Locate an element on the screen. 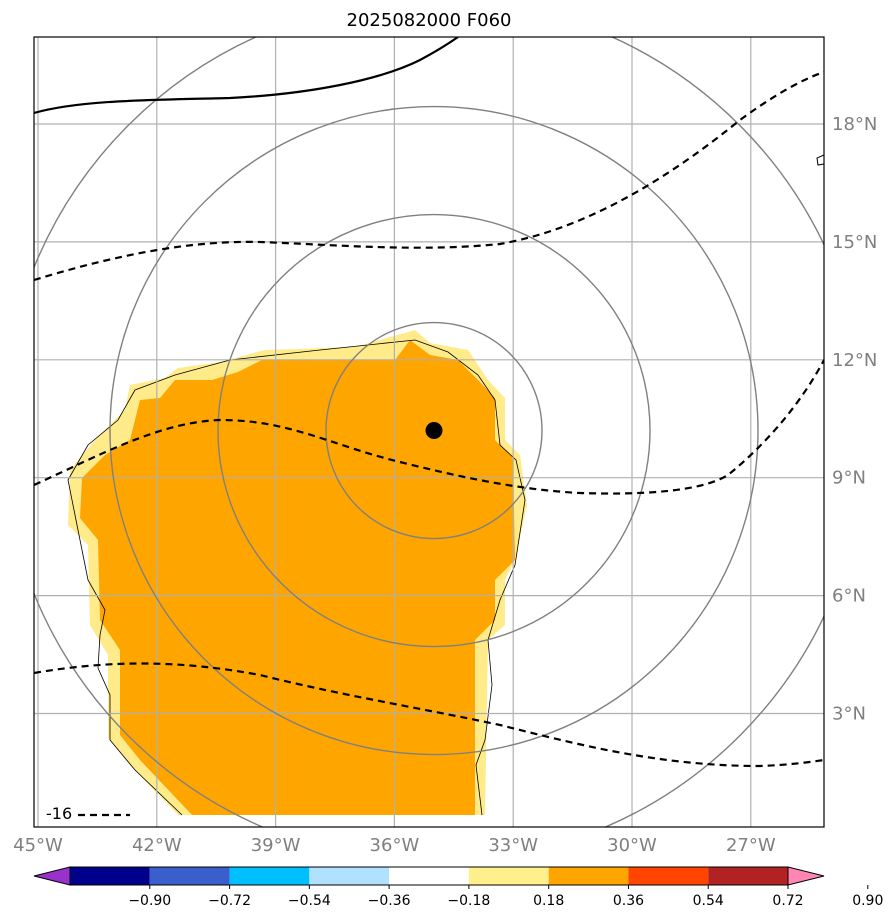 This screenshot has width=894, height=924. colorbar-tick-label: −0.18 is located at coordinates (468, 901).